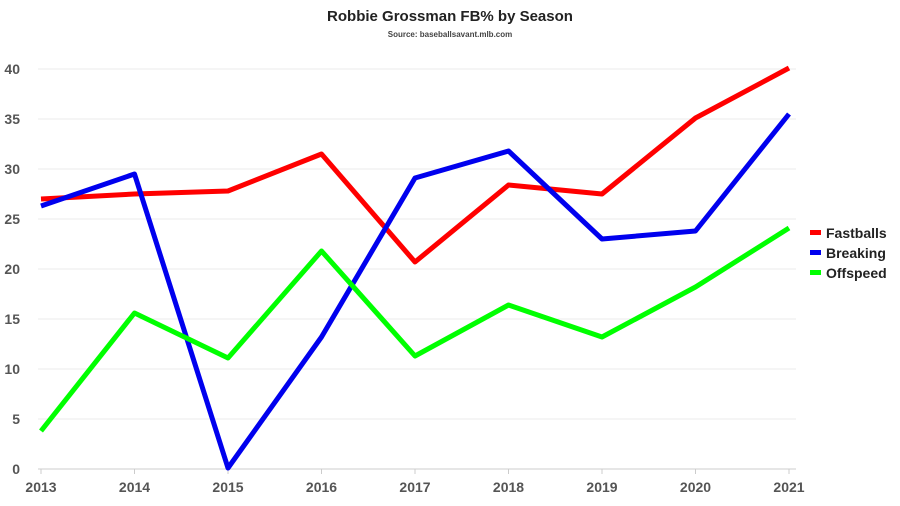  I want to click on y-tick-label: 5, so click(16, 419).